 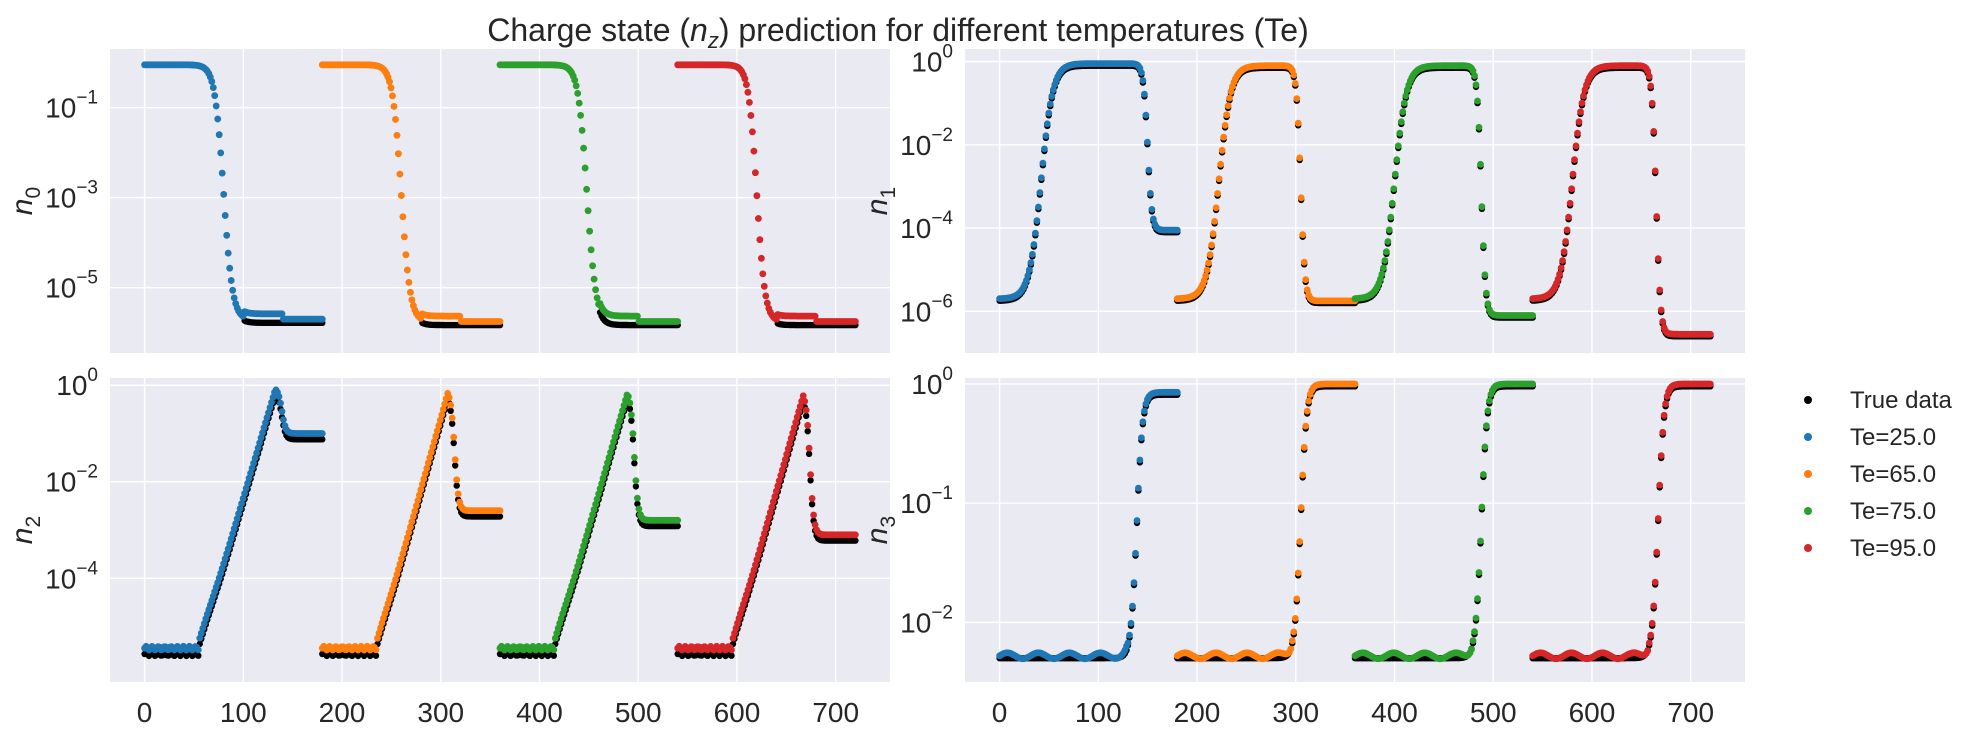 What do you see at coordinates (1000, 712) in the screenshot?
I see `x-tick-label: 0` at bounding box center [1000, 712].